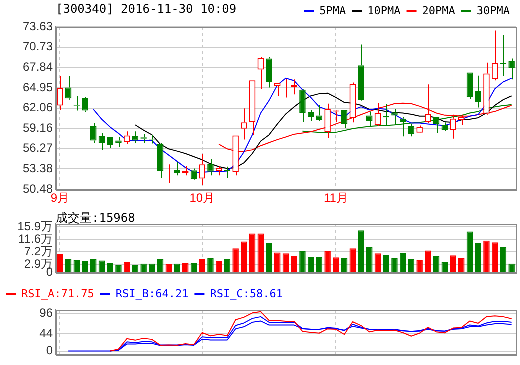 This screenshot has width=520, height=365. What do you see at coordinates (35, 226) in the screenshot?
I see `y-tick-label: 15.9万` at bounding box center [35, 226].